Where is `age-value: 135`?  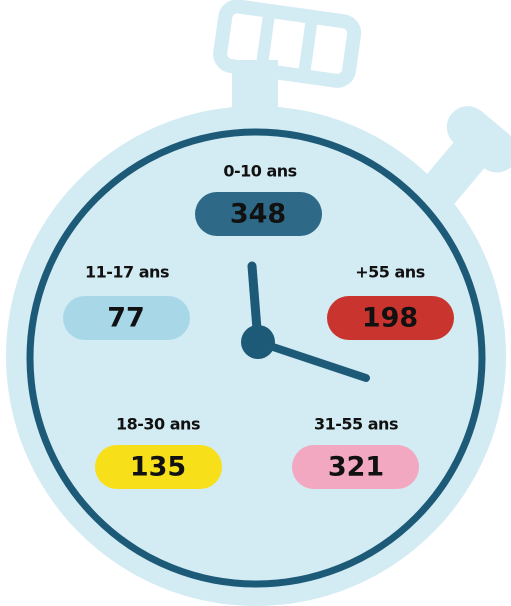
age-value: 135 is located at coordinates (158, 467).